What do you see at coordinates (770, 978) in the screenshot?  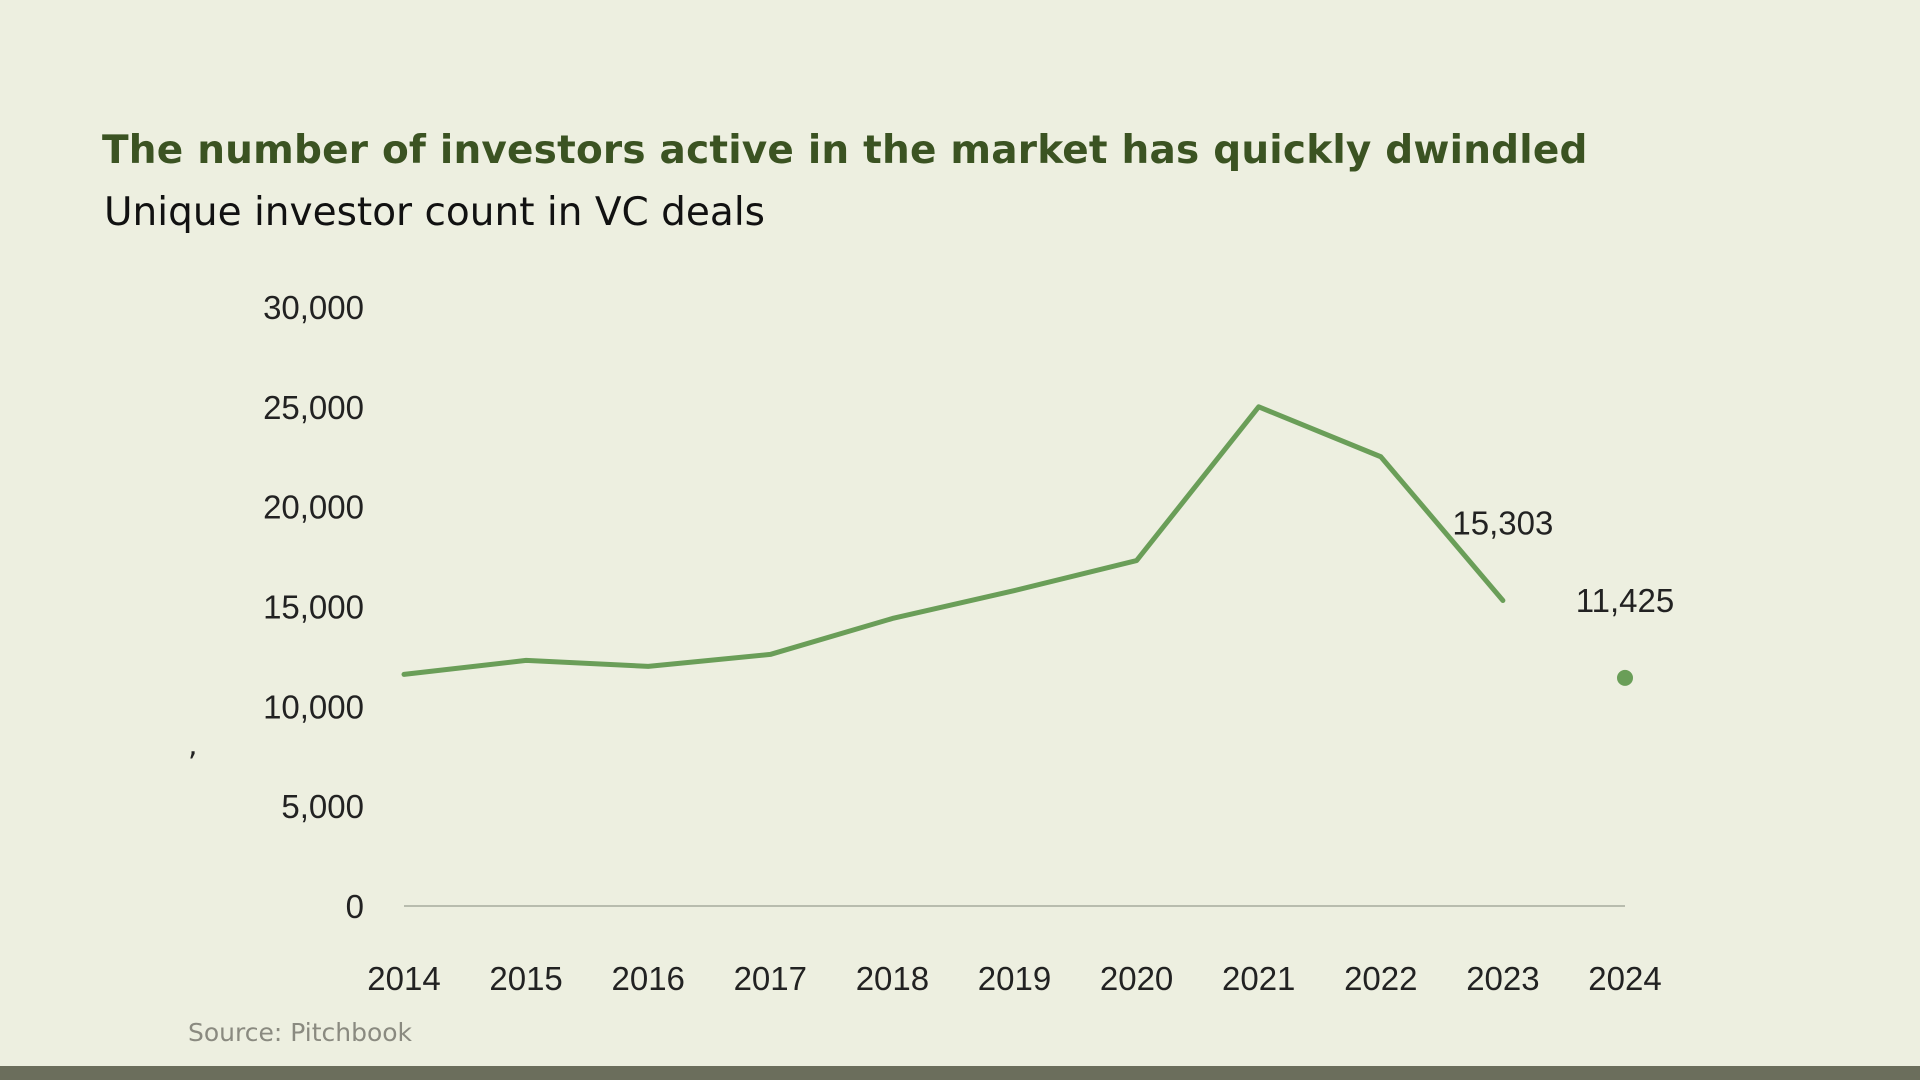 I see `x-tick-label: 2017` at bounding box center [770, 978].